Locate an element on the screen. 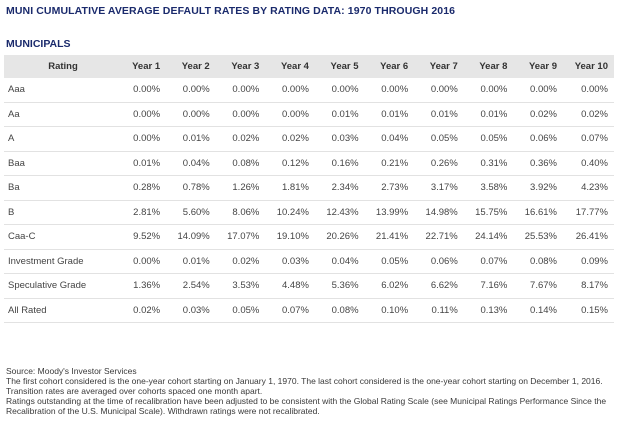 Image resolution: width=640 pixels, height=434 pixels. rate-cell: 1.36% is located at coordinates (144, 286).